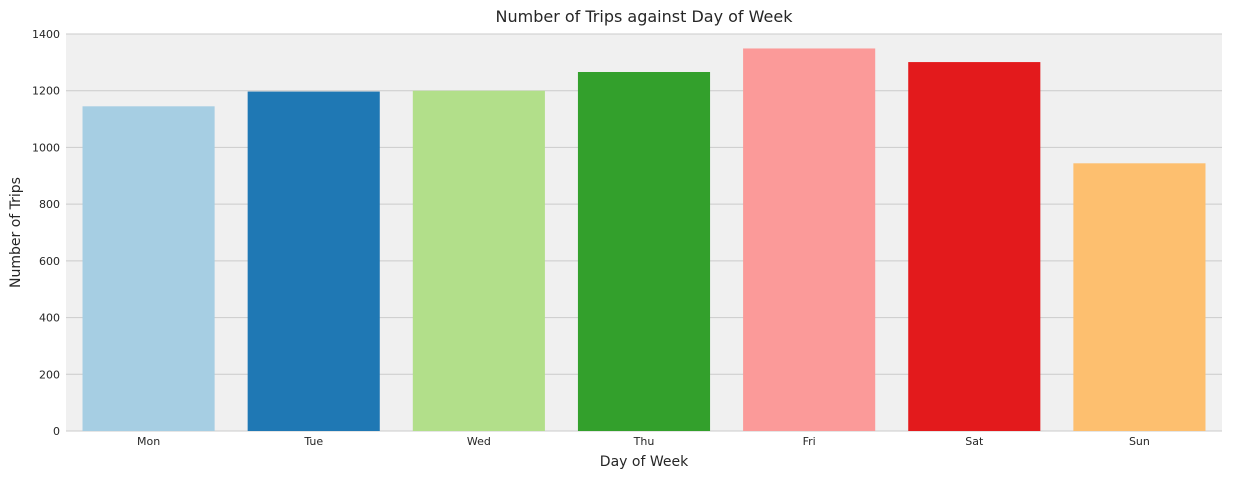 The height and width of the screenshot is (482, 1236). I want to click on y-tick-label: 600, so click(49, 261).